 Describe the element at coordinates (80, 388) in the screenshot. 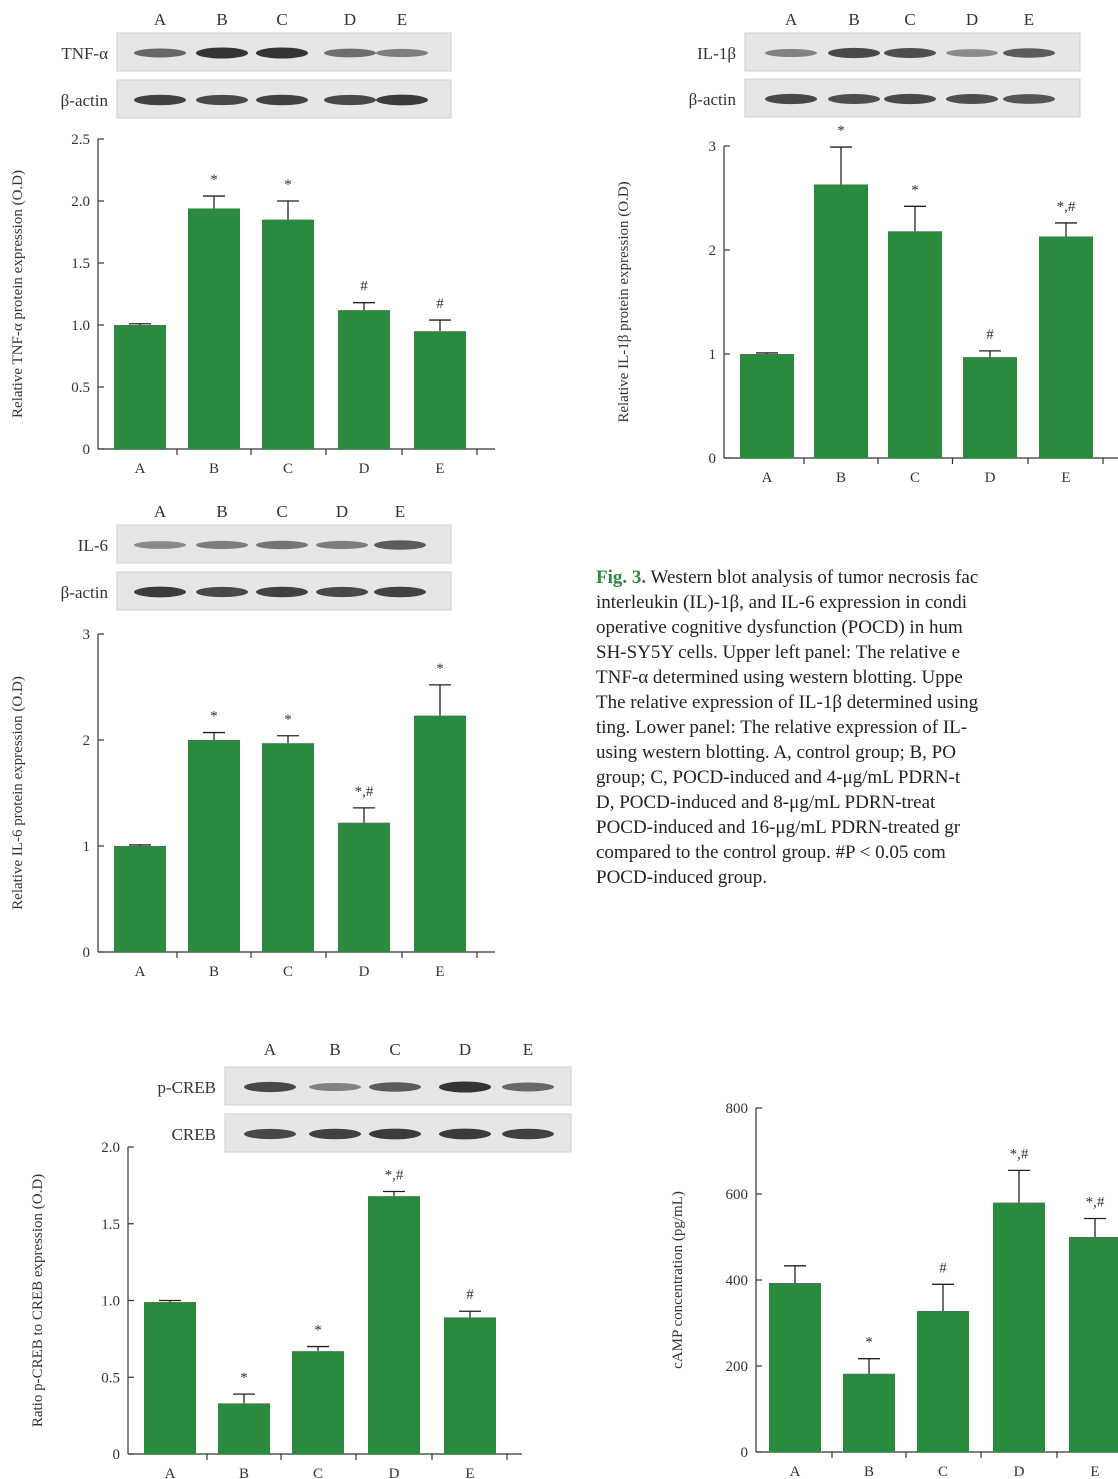

I see `y-tick-label: 0.5` at that location.